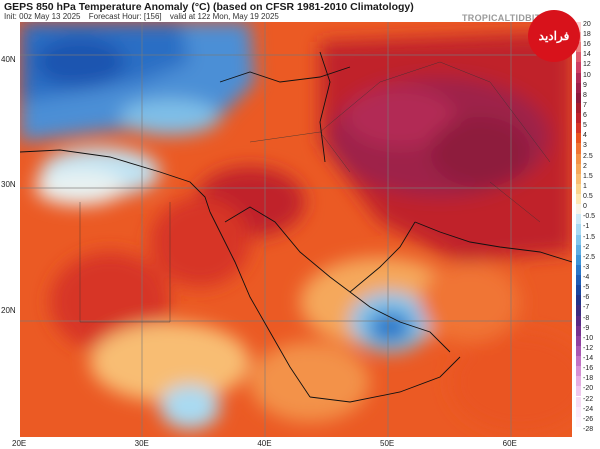 The height and width of the screenshot is (449, 600). I want to click on lon-label-40e: 40E, so click(264, 443).